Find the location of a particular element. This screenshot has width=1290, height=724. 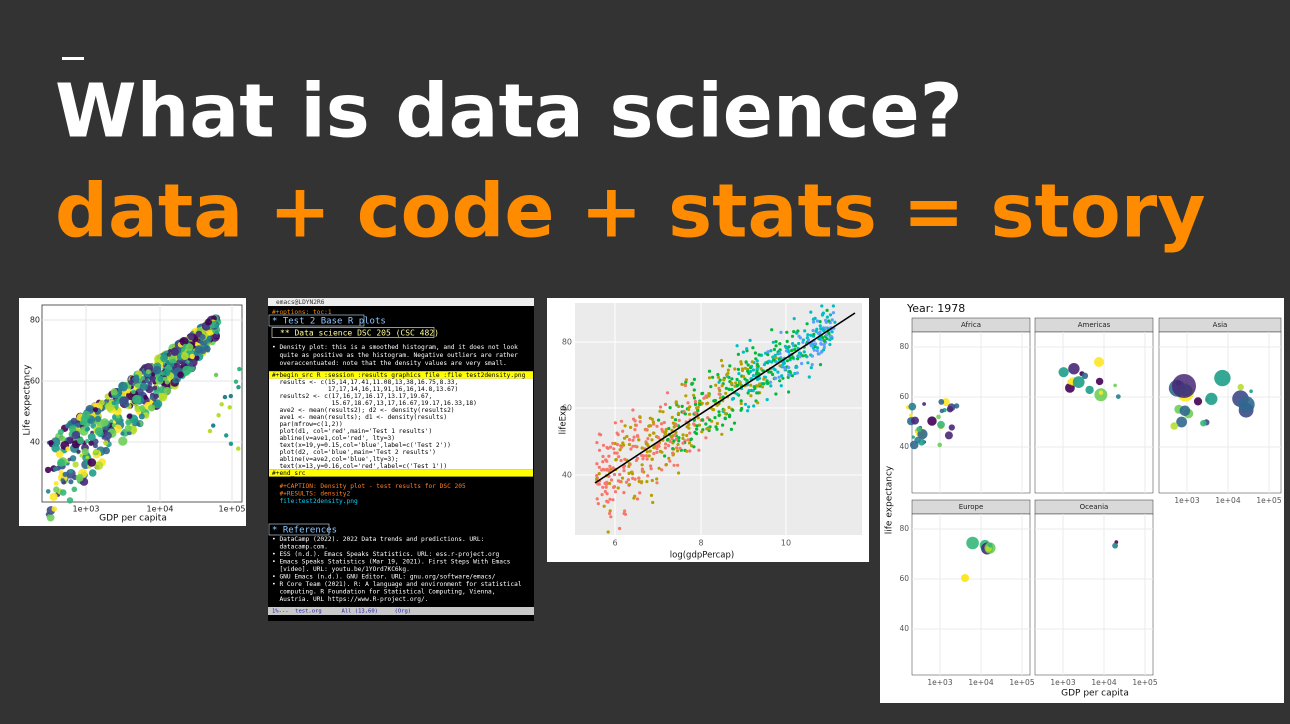

x-tick-label: 1e+04 is located at coordinates (160, 509).